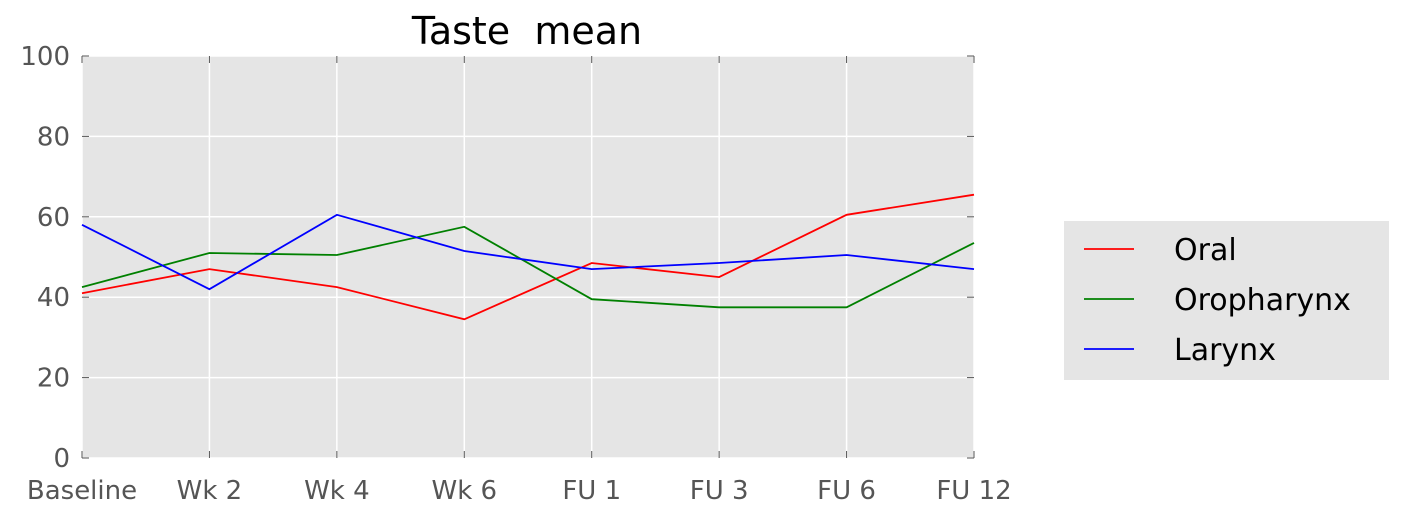 This screenshot has width=1401, height=517. What do you see at coordinates (464, 491) in the screenshot?
I see `x-tick-label: Wk 6` at bounding box center [464, 491].